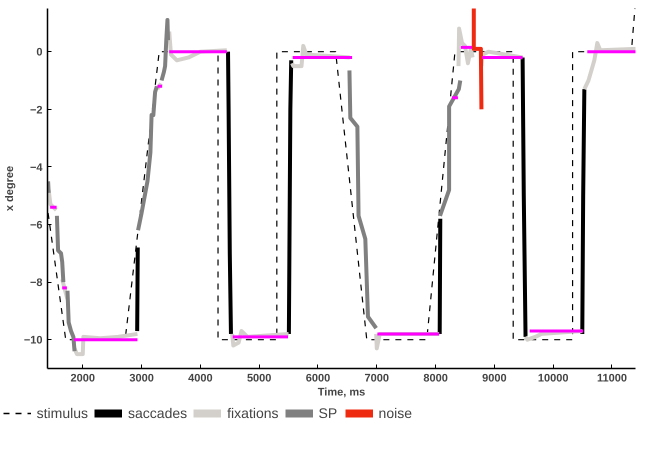  Describe the element at coordinates (10, 189) in the screenshot. I see `y-axis-title: x degree` at that location.